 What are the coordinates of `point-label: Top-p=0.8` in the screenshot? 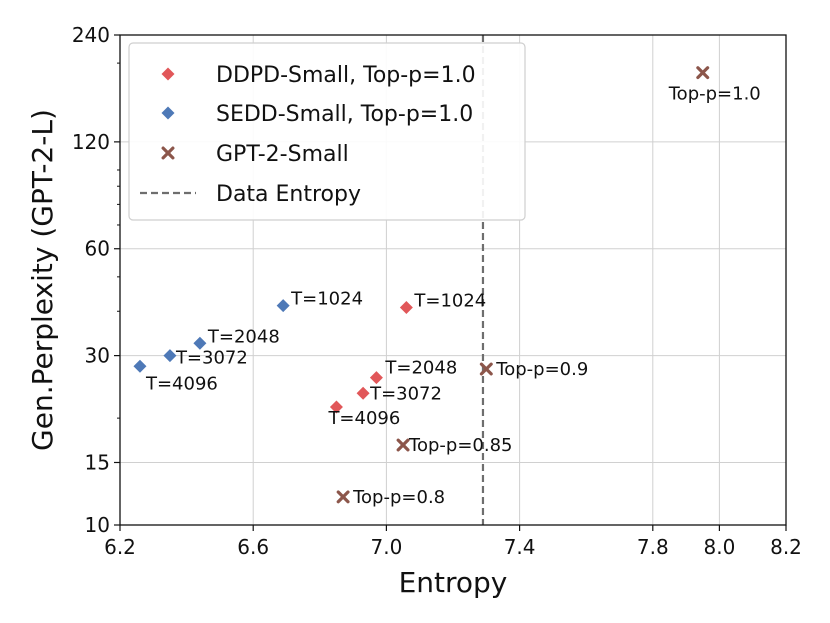 It's located at (398, 497).